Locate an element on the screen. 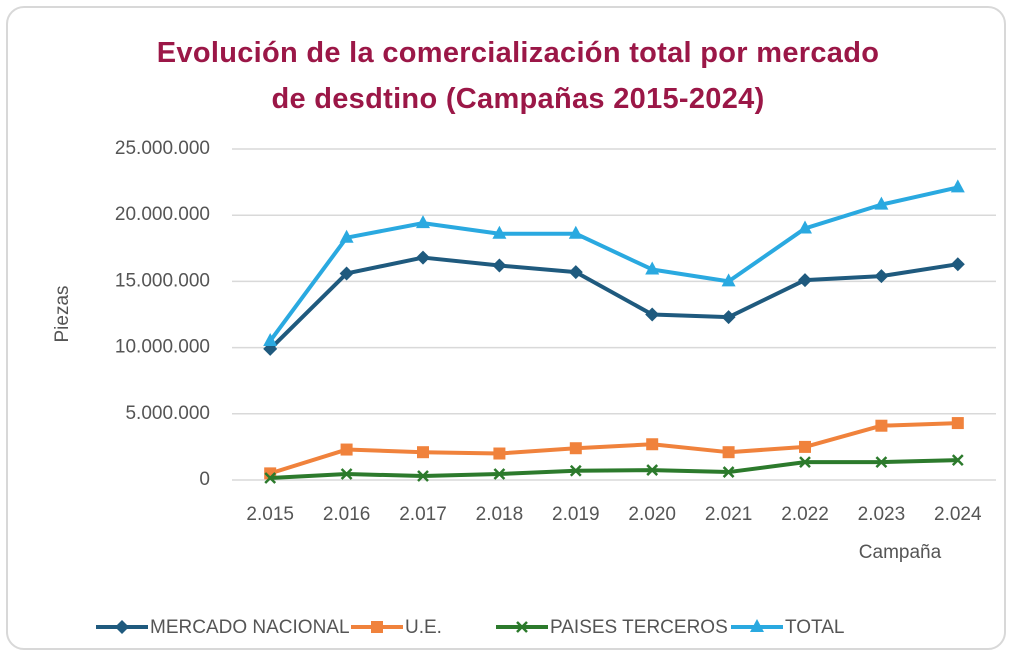 The height and width of the screenshot is (660, 1016). x-tick-label: 2.024 is located at coordinates (958, 514).